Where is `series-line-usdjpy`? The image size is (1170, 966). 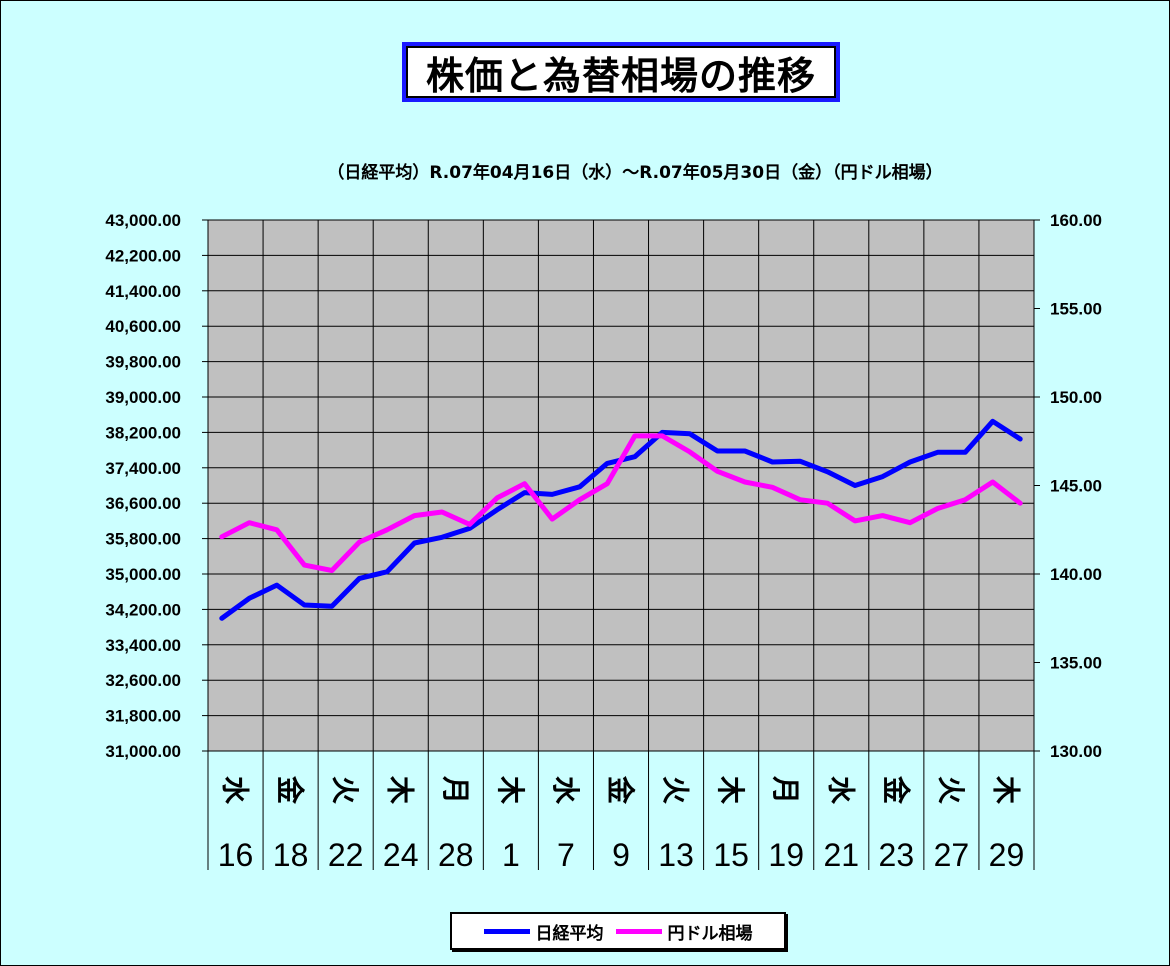
series-line-usdjpy is located at coordinates (621, 503).